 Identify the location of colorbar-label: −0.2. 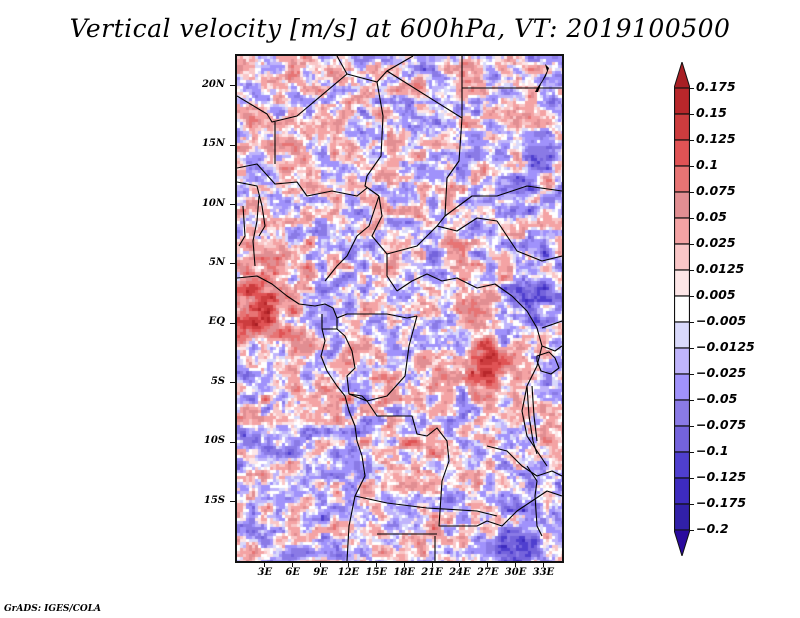
(712, 528).